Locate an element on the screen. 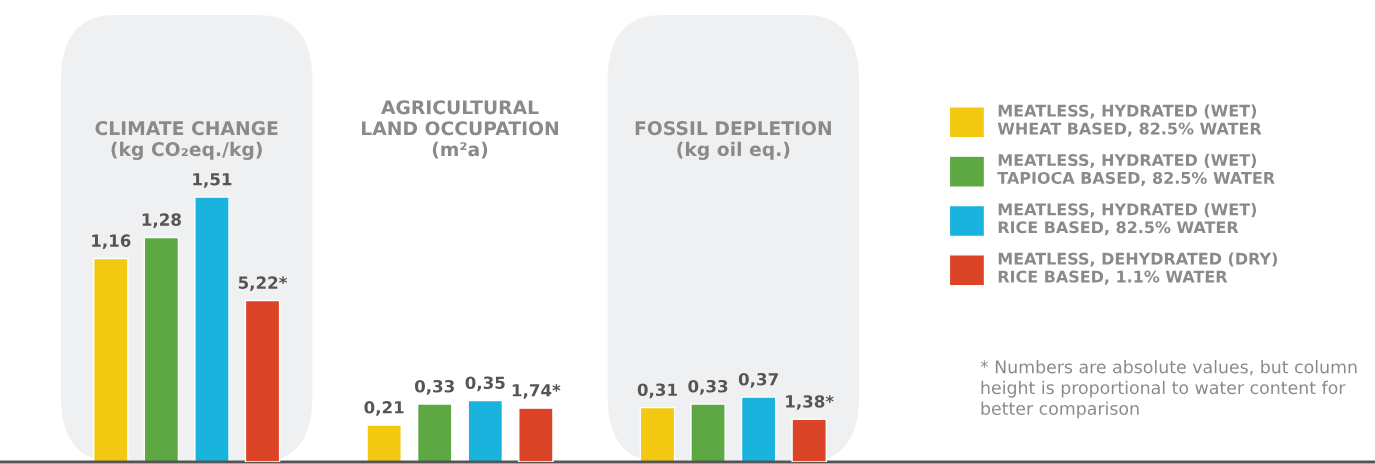 The image size is (1375, 464). data-label: 5,22* is located at coordinates (263, 284).